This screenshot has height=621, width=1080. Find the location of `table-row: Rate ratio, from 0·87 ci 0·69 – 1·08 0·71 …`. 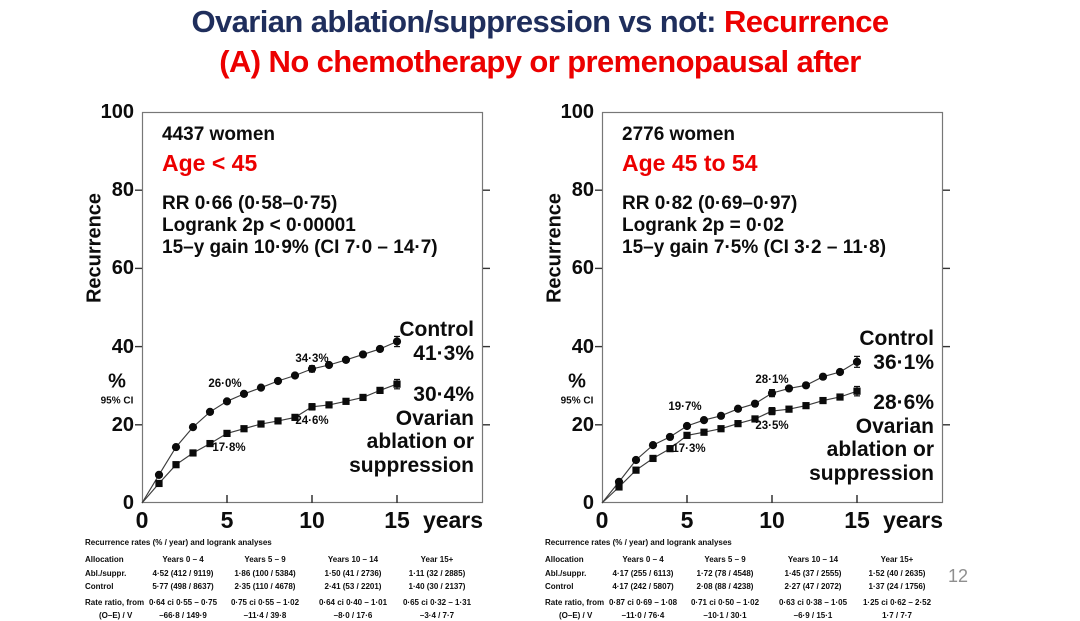

table-row: Rate ratio, from 0·87 ci 0·69 – 1·08 0·71 … is located at coordinates (750, 603).